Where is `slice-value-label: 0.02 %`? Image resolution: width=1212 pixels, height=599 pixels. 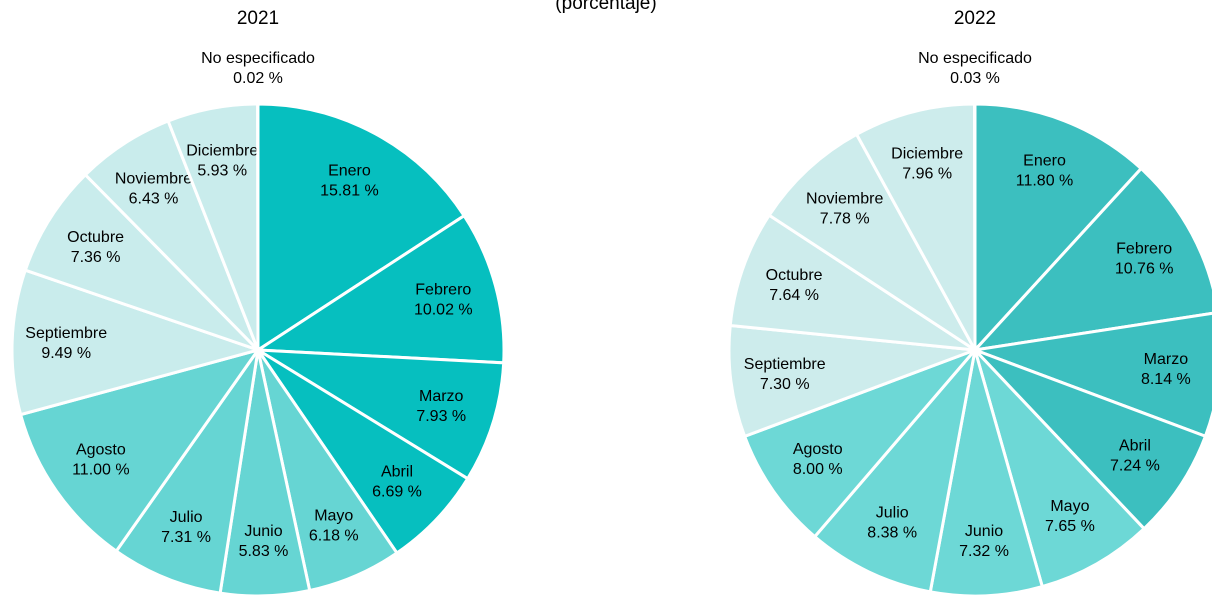 slice-value-label: 0.02 % is located at coordinates (258, 78).